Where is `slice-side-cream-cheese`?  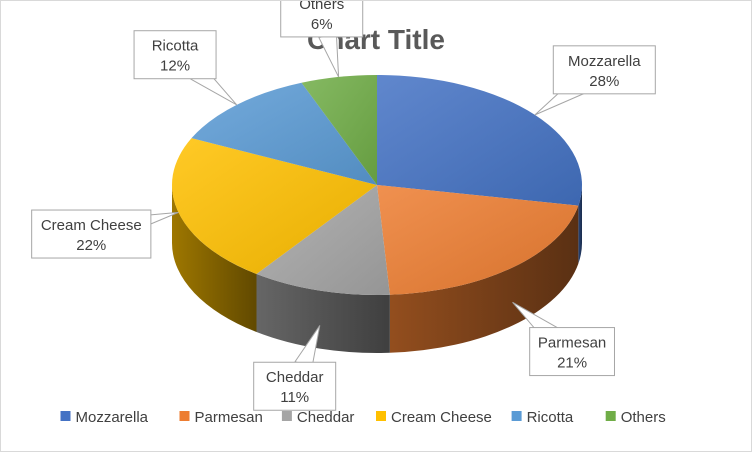
slice-side-cream-cheese is located at coordinates (214, 258).